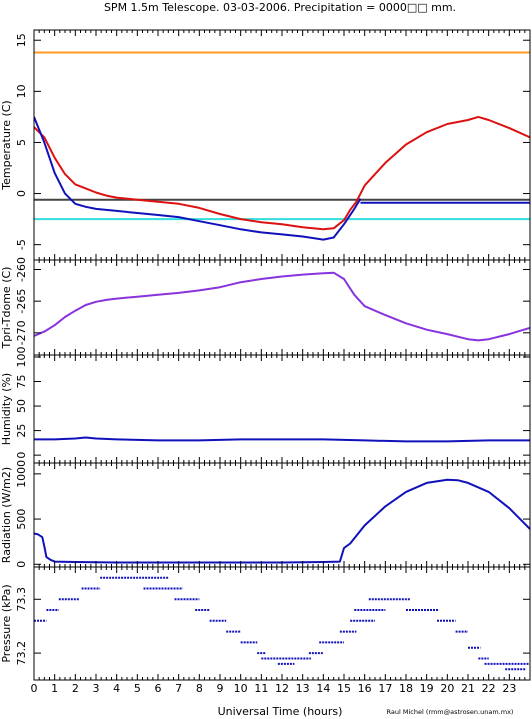 This screenshot has height=719, width=532. What do you see at coordinates (6, 623) in the screenshot?
I see `y-axis-label: Pressure (kPa)` at bounding box center [6, 623].